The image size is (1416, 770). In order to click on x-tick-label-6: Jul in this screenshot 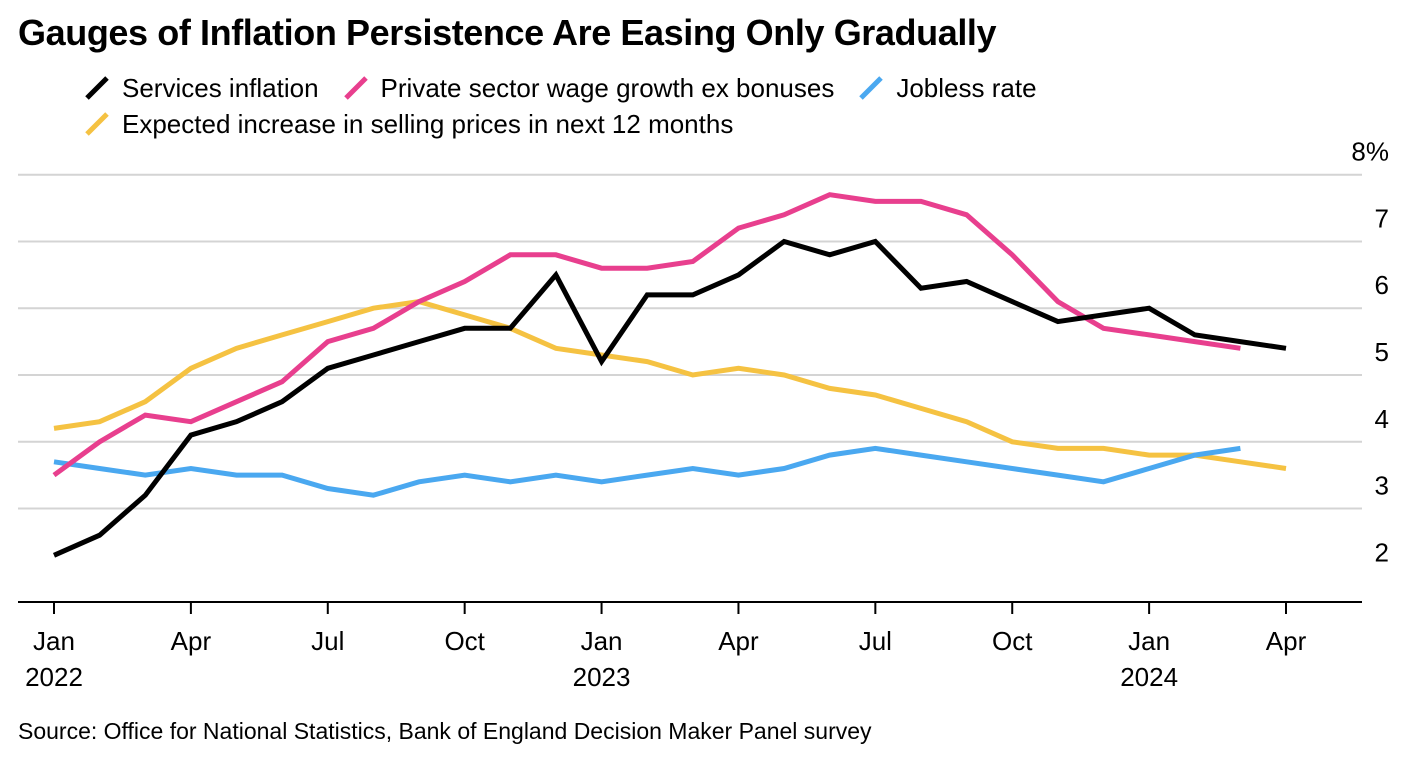, I will do `click(875, 641)`.